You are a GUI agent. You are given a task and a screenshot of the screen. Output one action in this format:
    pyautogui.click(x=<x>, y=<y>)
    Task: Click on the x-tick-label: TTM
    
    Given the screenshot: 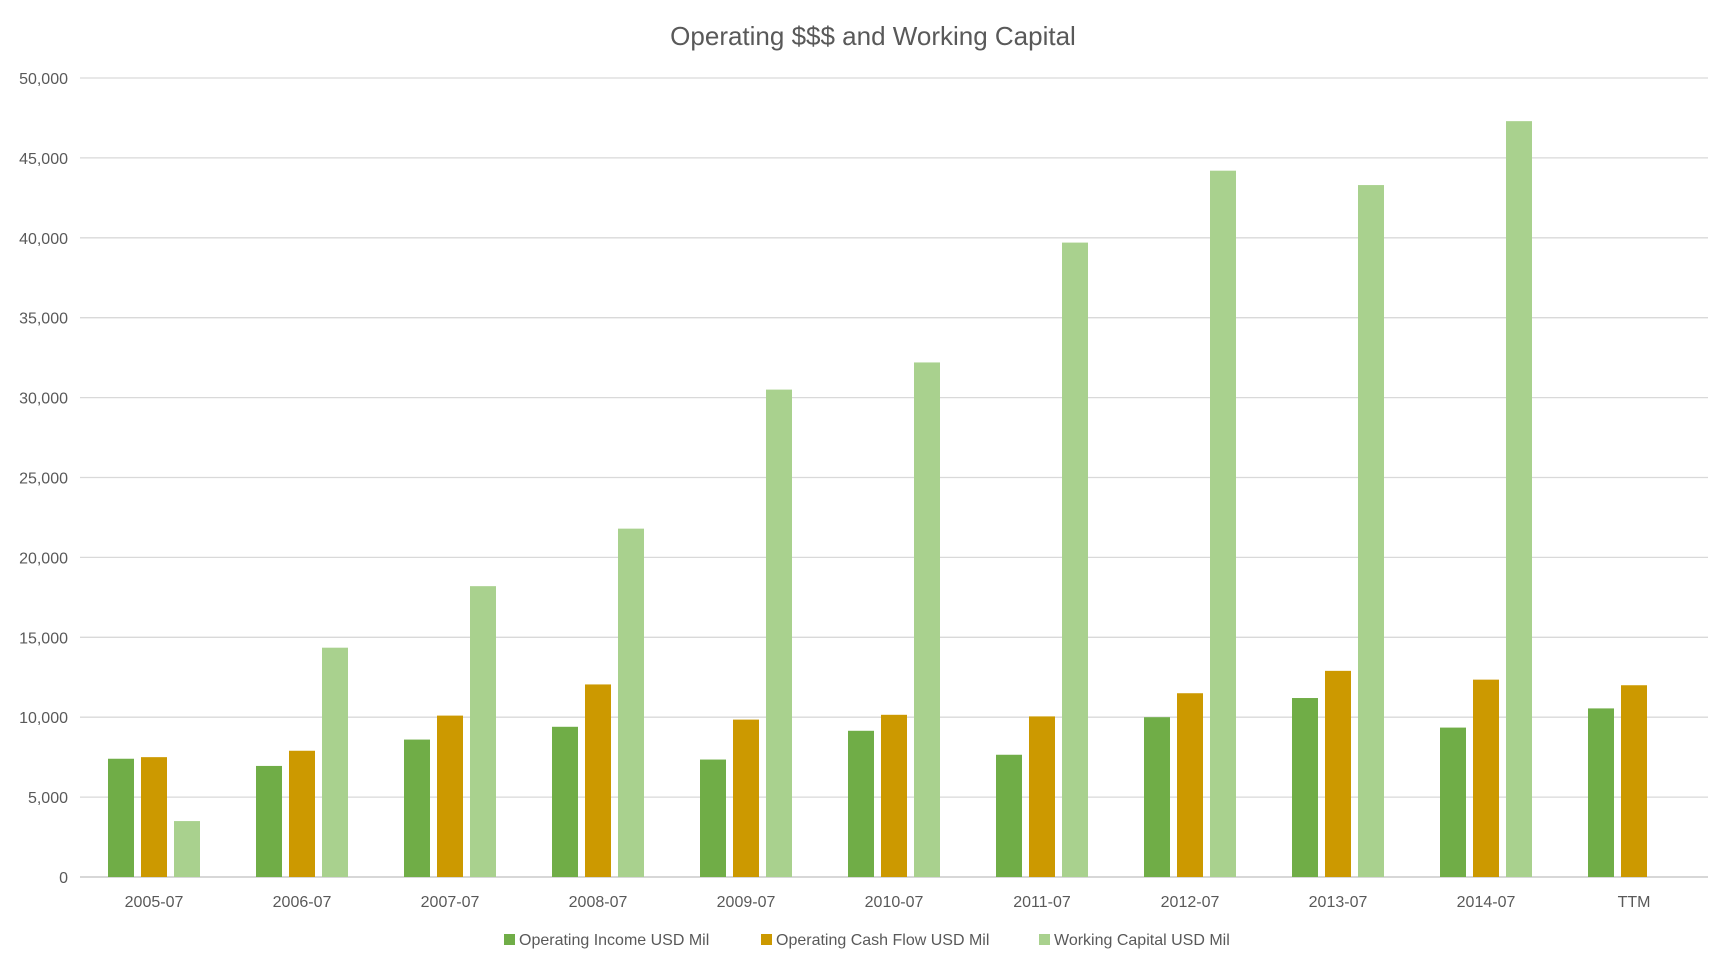 What is the action you would take?
    pyautogui.click(x=1634, y=902)
    